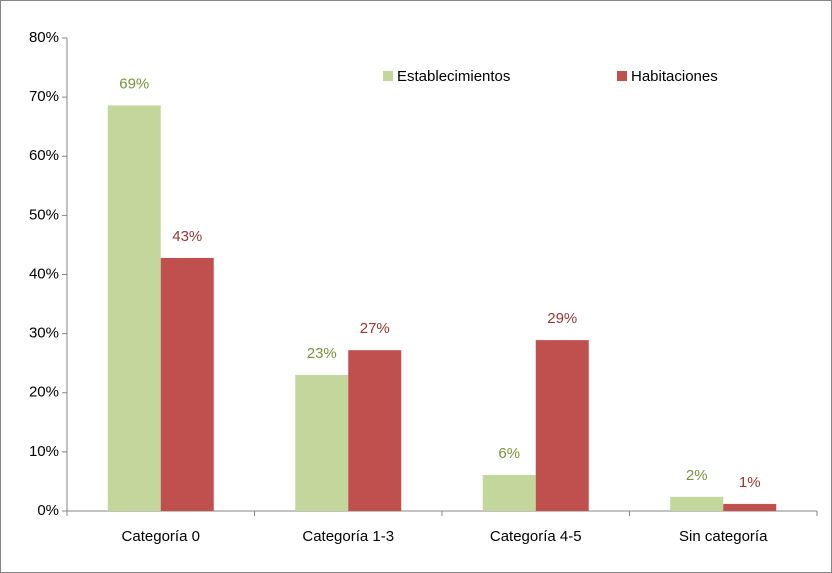 The image size is (832, 573). What do you see at coordinates (44, 96) in the screenshot?
I see `y-tick-label: 70%` at bounding box center [44, 96].